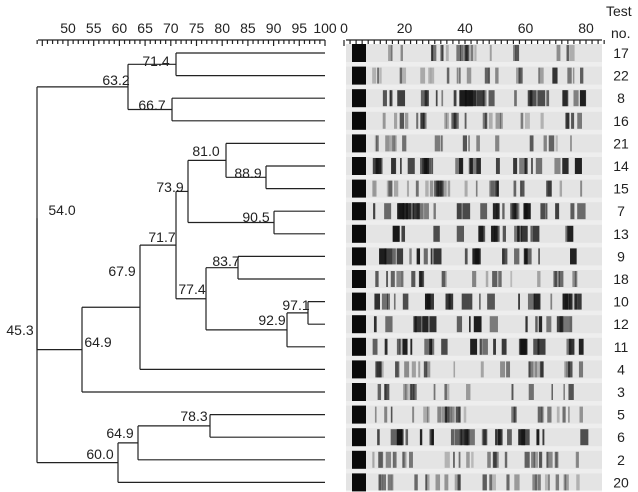  What do you see at coordinates (474, 369) in the screenshot?
I see `gel-lane-bg` at bounding box center [474, 369].